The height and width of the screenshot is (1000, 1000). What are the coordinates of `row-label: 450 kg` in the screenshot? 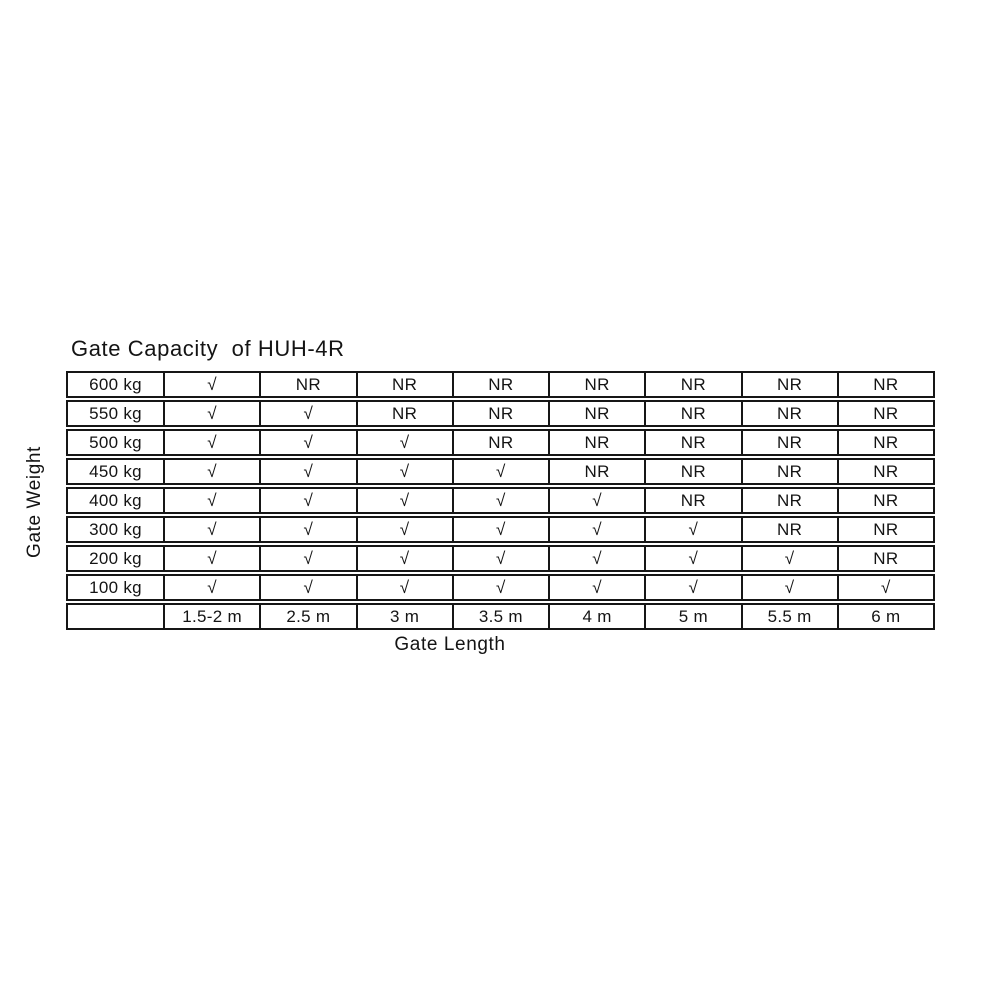 It's located at (115, 471).